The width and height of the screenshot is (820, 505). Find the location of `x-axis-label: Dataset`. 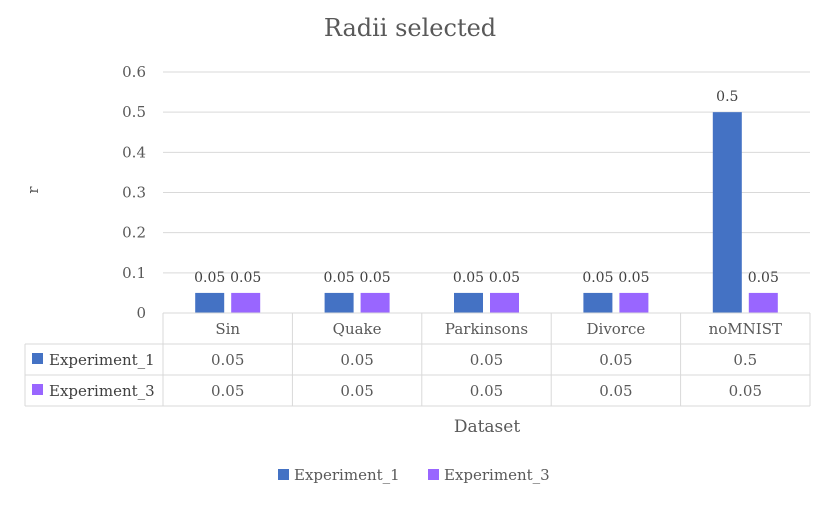

x-axis-label: Dataset is located at coordinates (487, 427).